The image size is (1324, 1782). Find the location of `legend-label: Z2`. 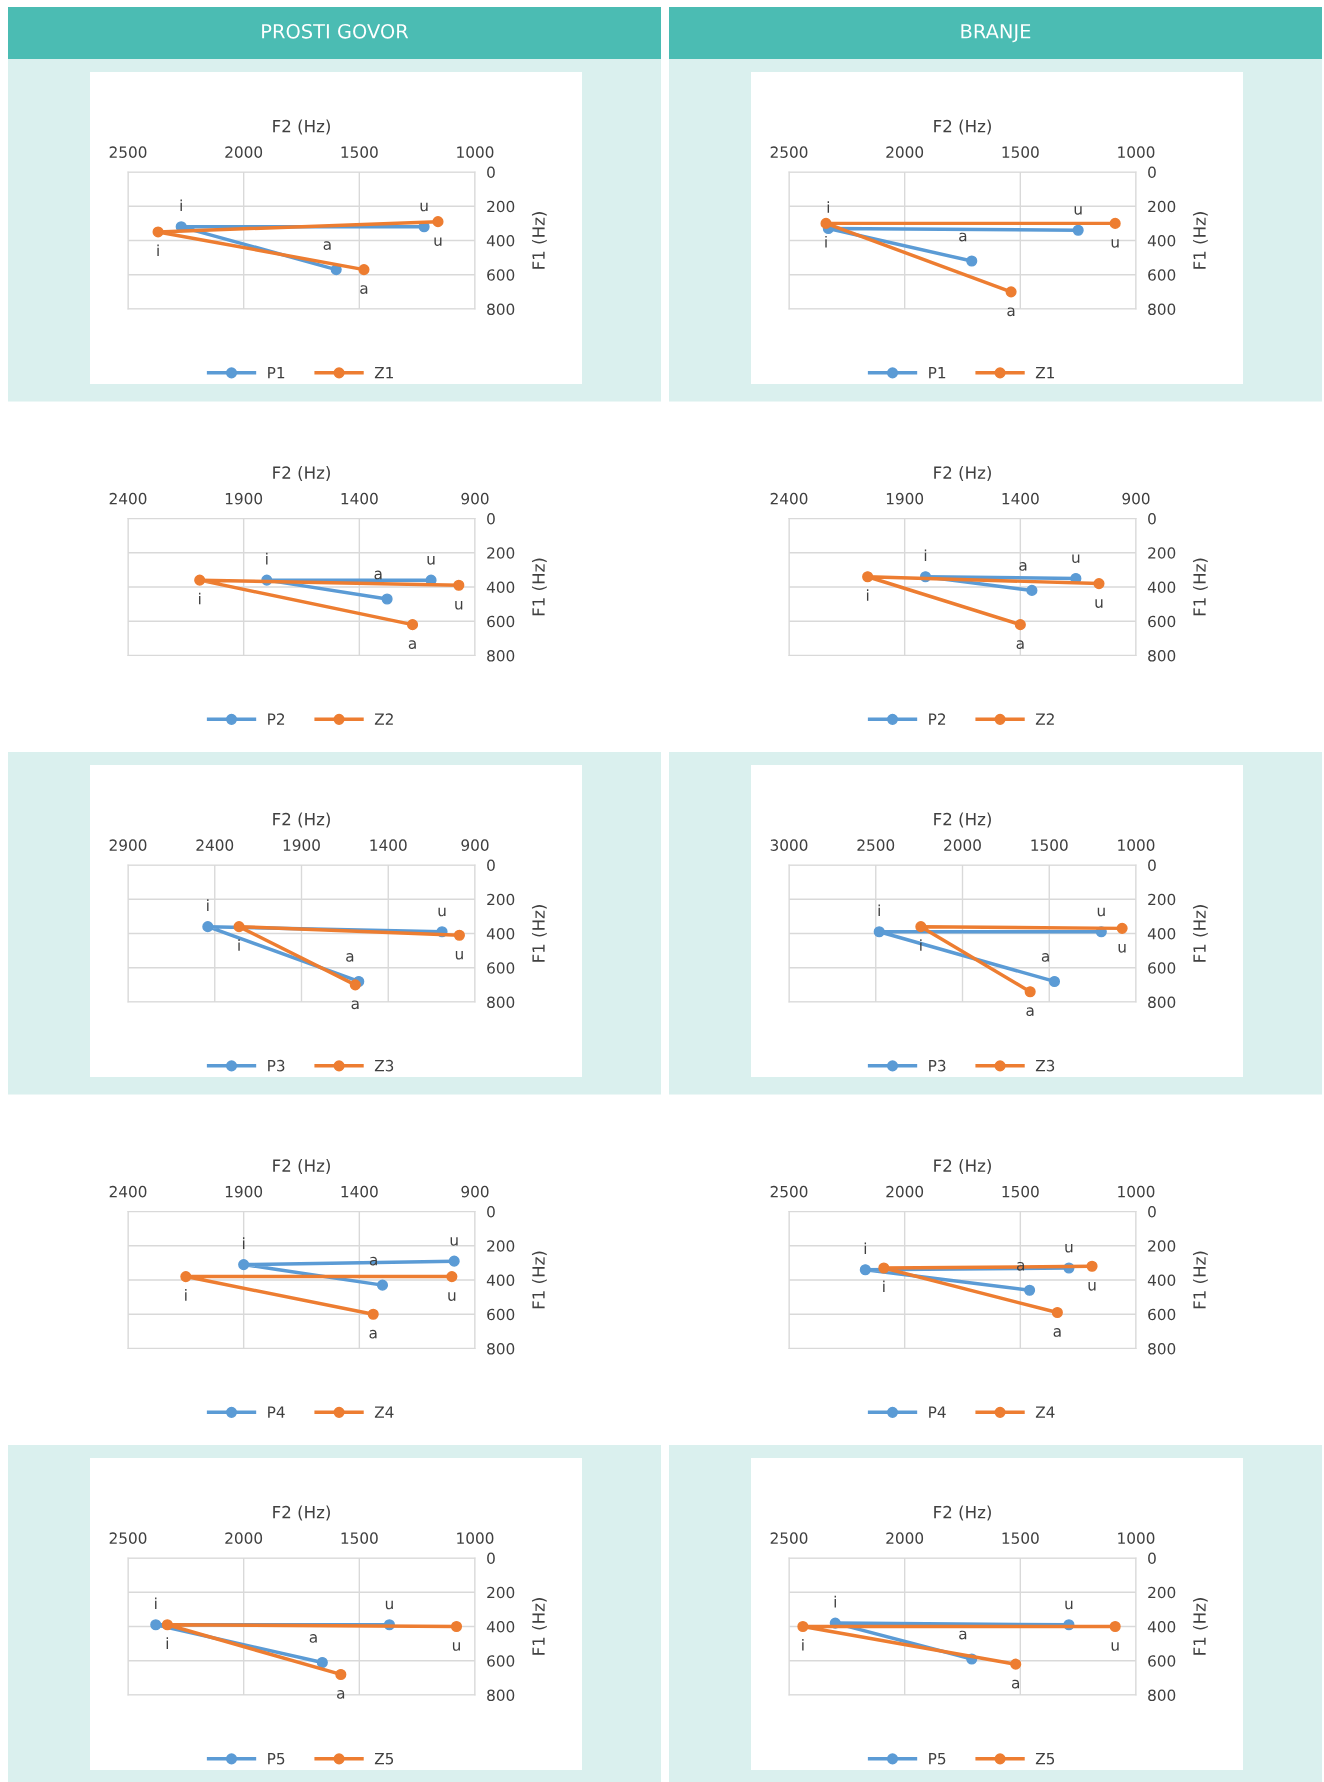

legend-label: Z2 is located at coordinates (383, 719).